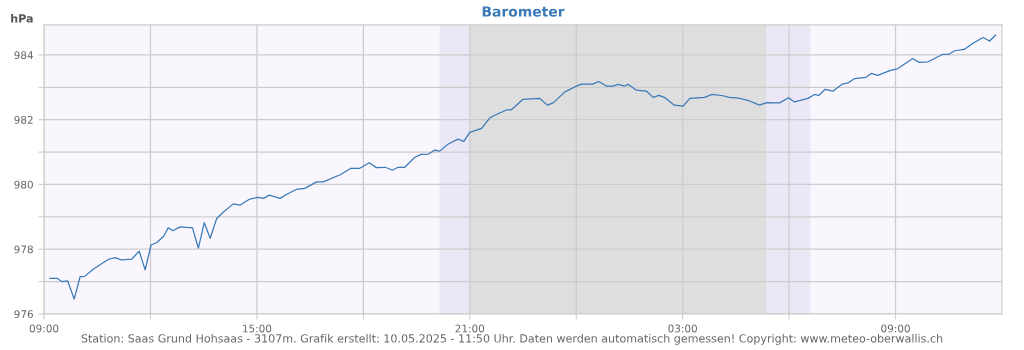 The width and height of the screenshot is (1024, 350). Describe the element at coordinates (682, 328) in the screenshot. I see `x-tick-label: 03:00` at that location.